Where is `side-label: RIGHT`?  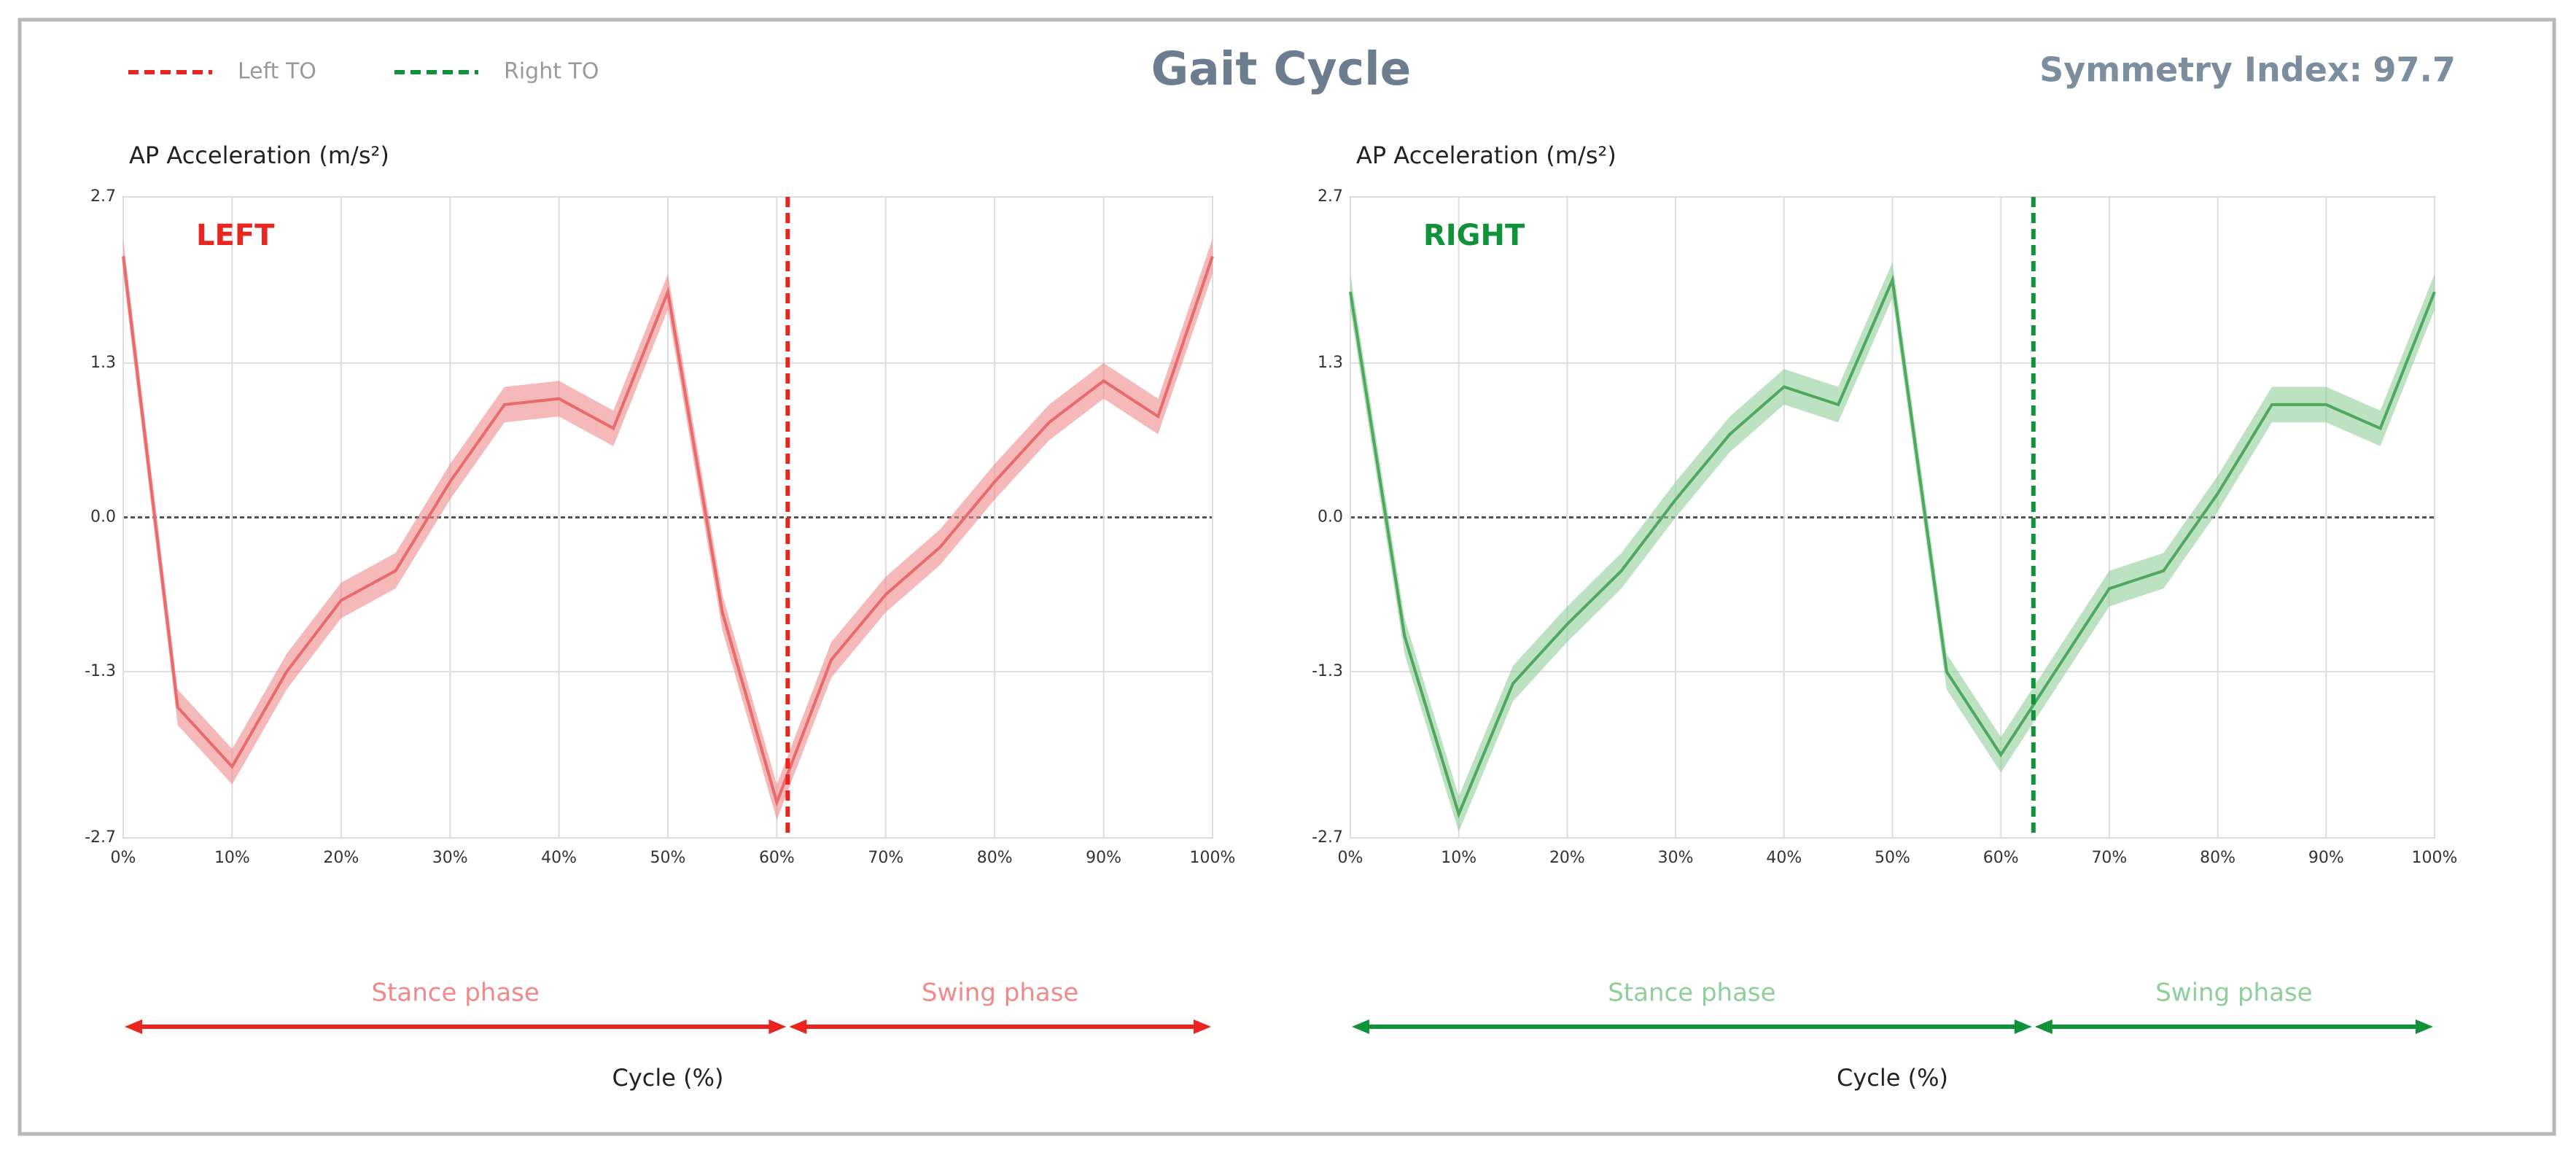 side-label: RIGHT is located at coordinates (1474, 235).